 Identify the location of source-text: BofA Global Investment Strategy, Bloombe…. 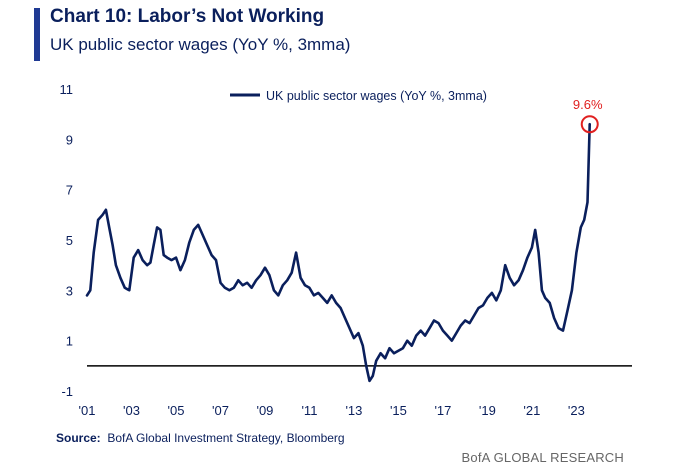
(226, 438).